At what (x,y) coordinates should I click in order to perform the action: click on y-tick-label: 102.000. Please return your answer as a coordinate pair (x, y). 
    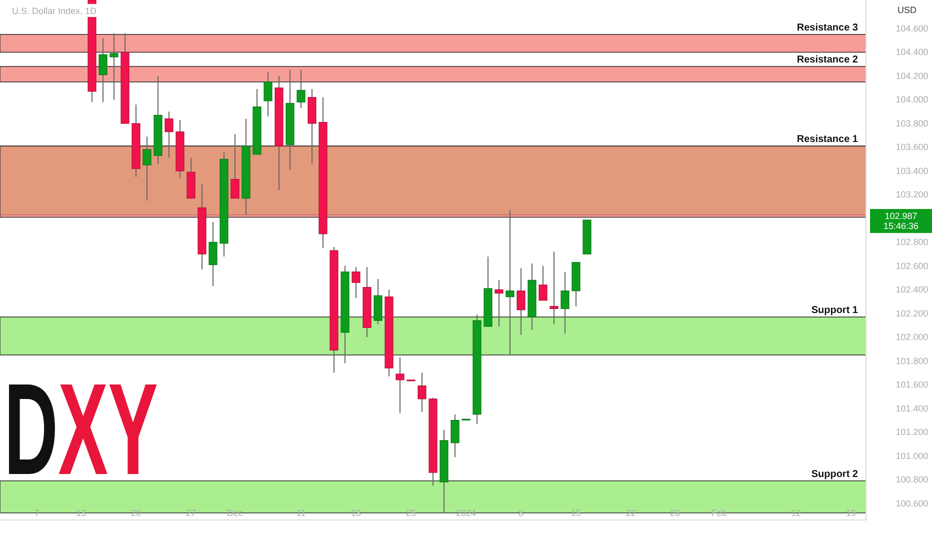
    Looking at the image, I should click on (912, 337).